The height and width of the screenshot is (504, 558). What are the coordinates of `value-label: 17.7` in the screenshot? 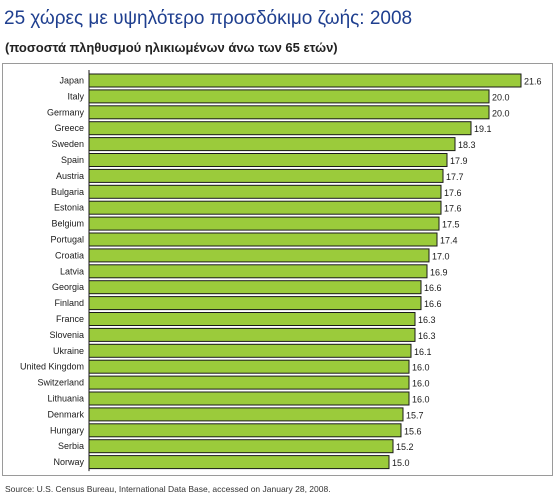 It's located at (455, 177).